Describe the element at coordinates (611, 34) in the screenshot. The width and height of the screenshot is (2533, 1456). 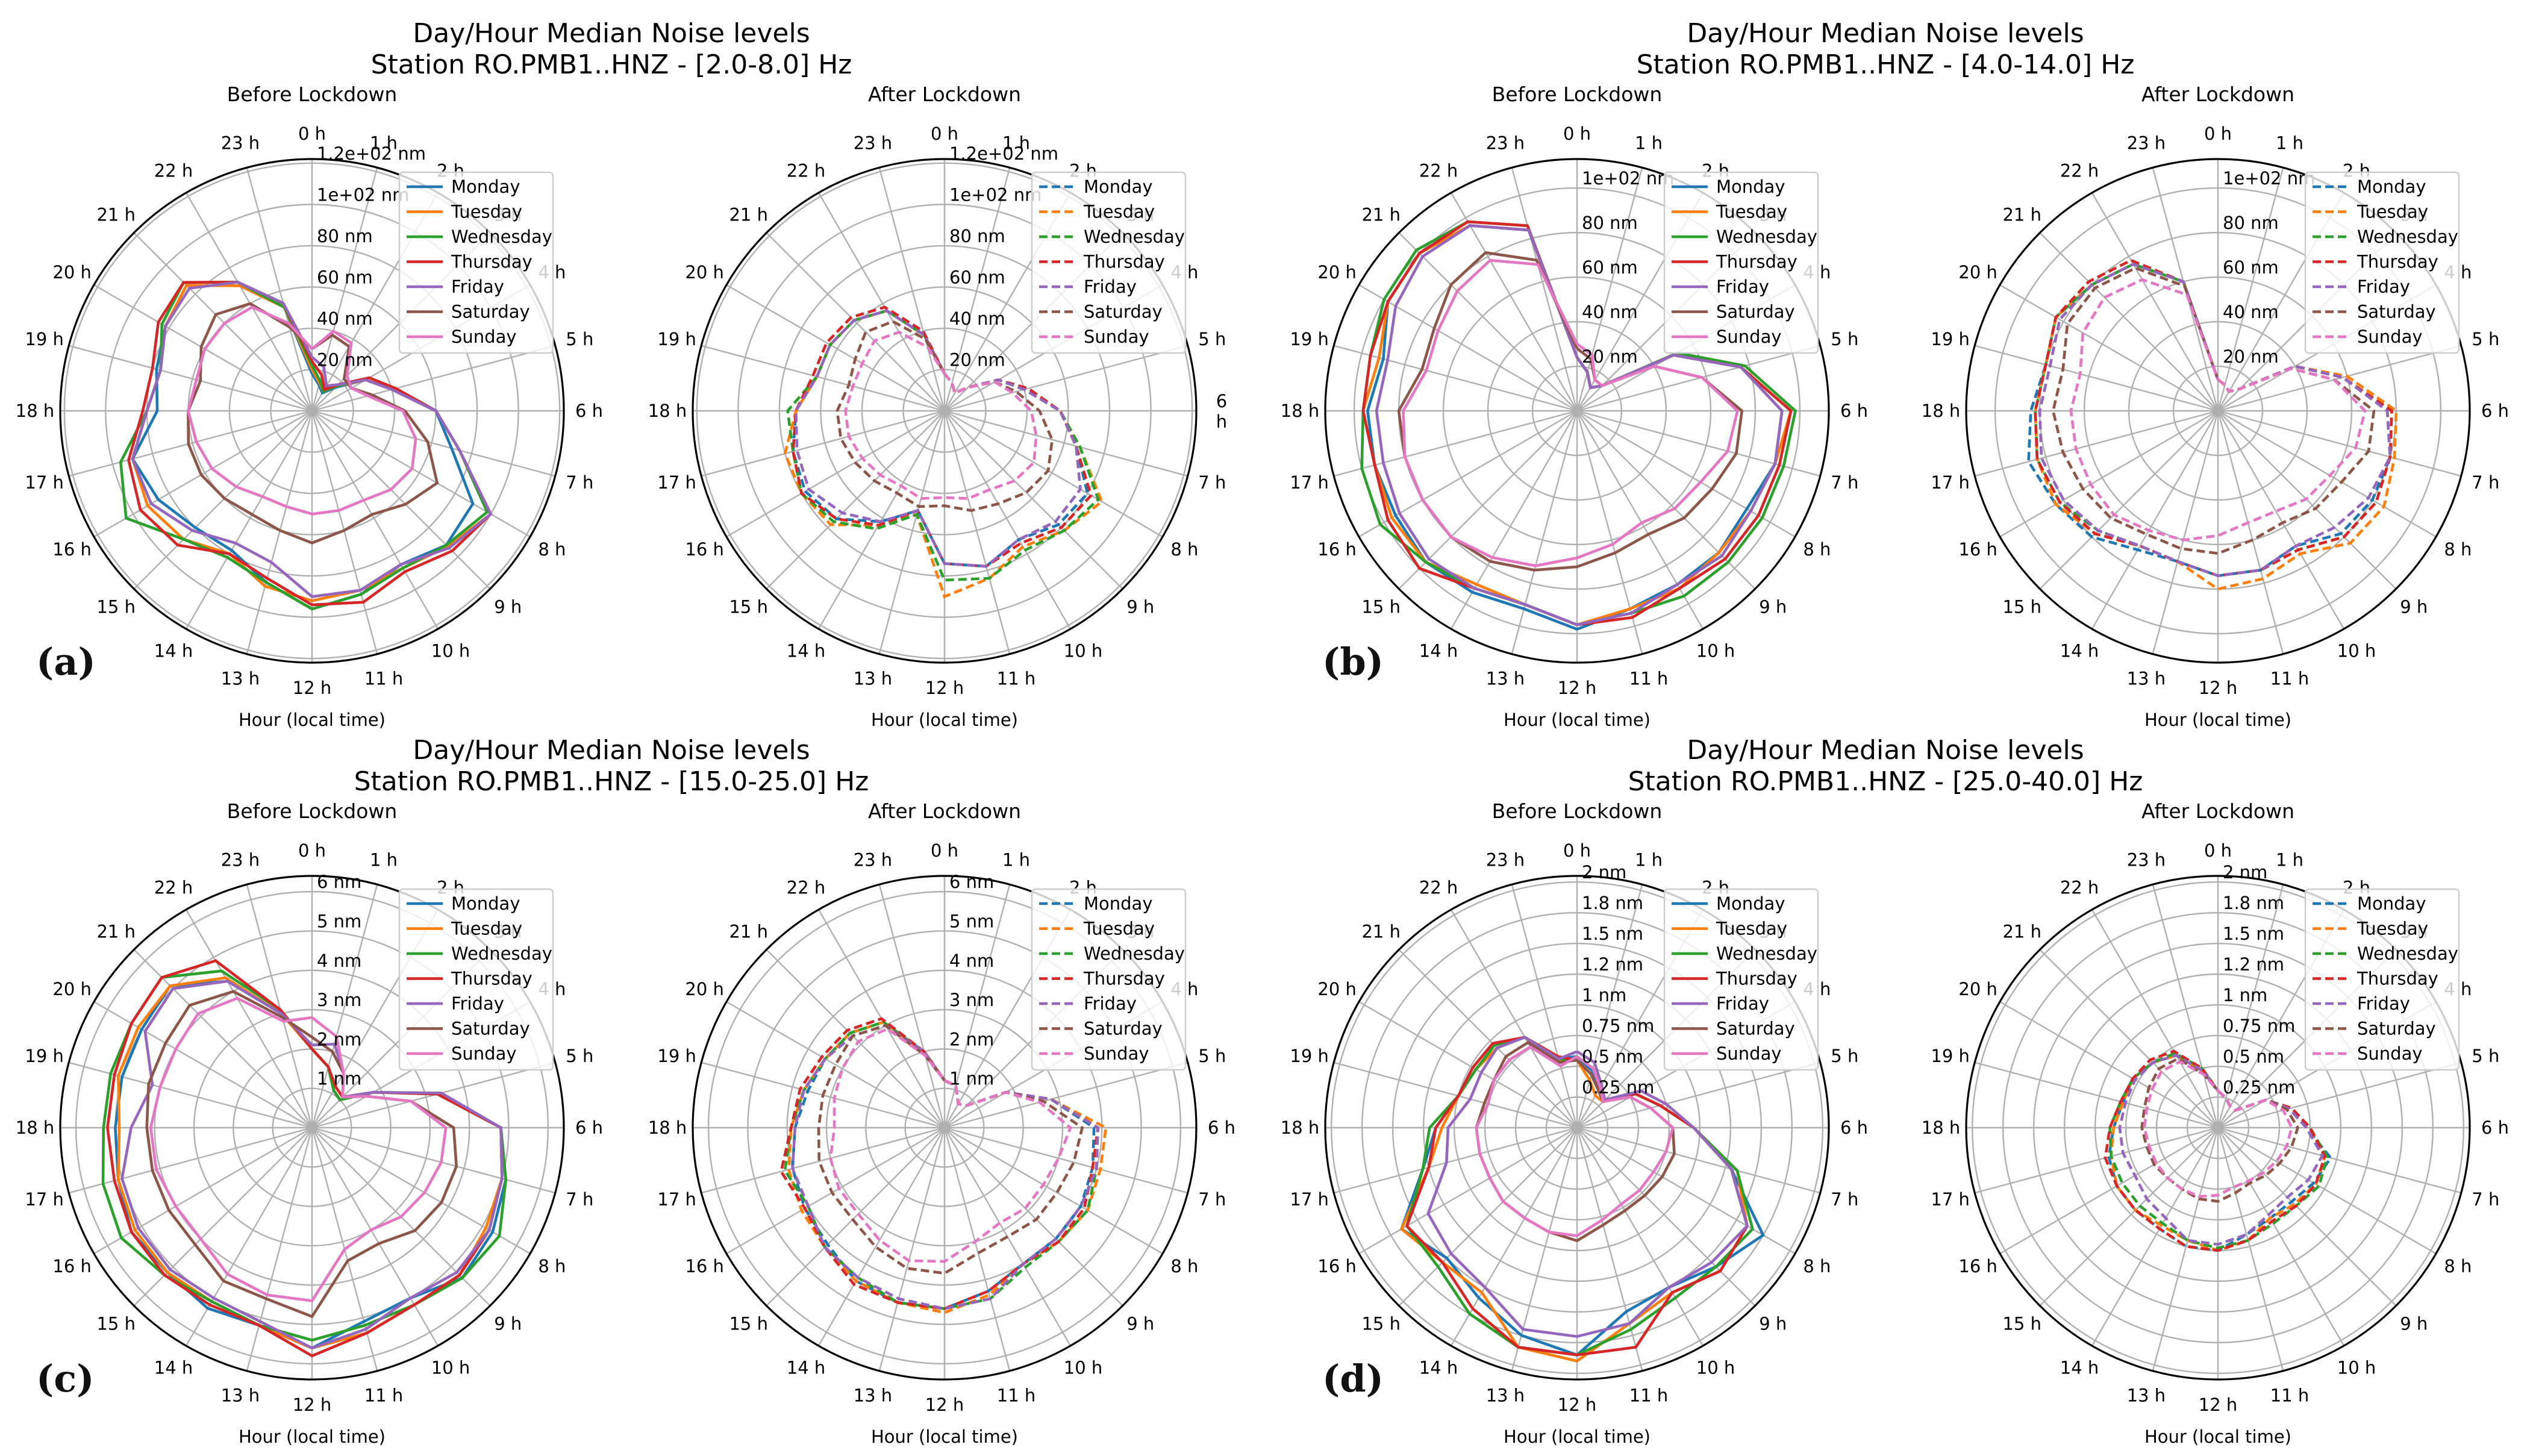
I see `suptitle-a-line1: Day/Hour Median Noise levels` at that location.